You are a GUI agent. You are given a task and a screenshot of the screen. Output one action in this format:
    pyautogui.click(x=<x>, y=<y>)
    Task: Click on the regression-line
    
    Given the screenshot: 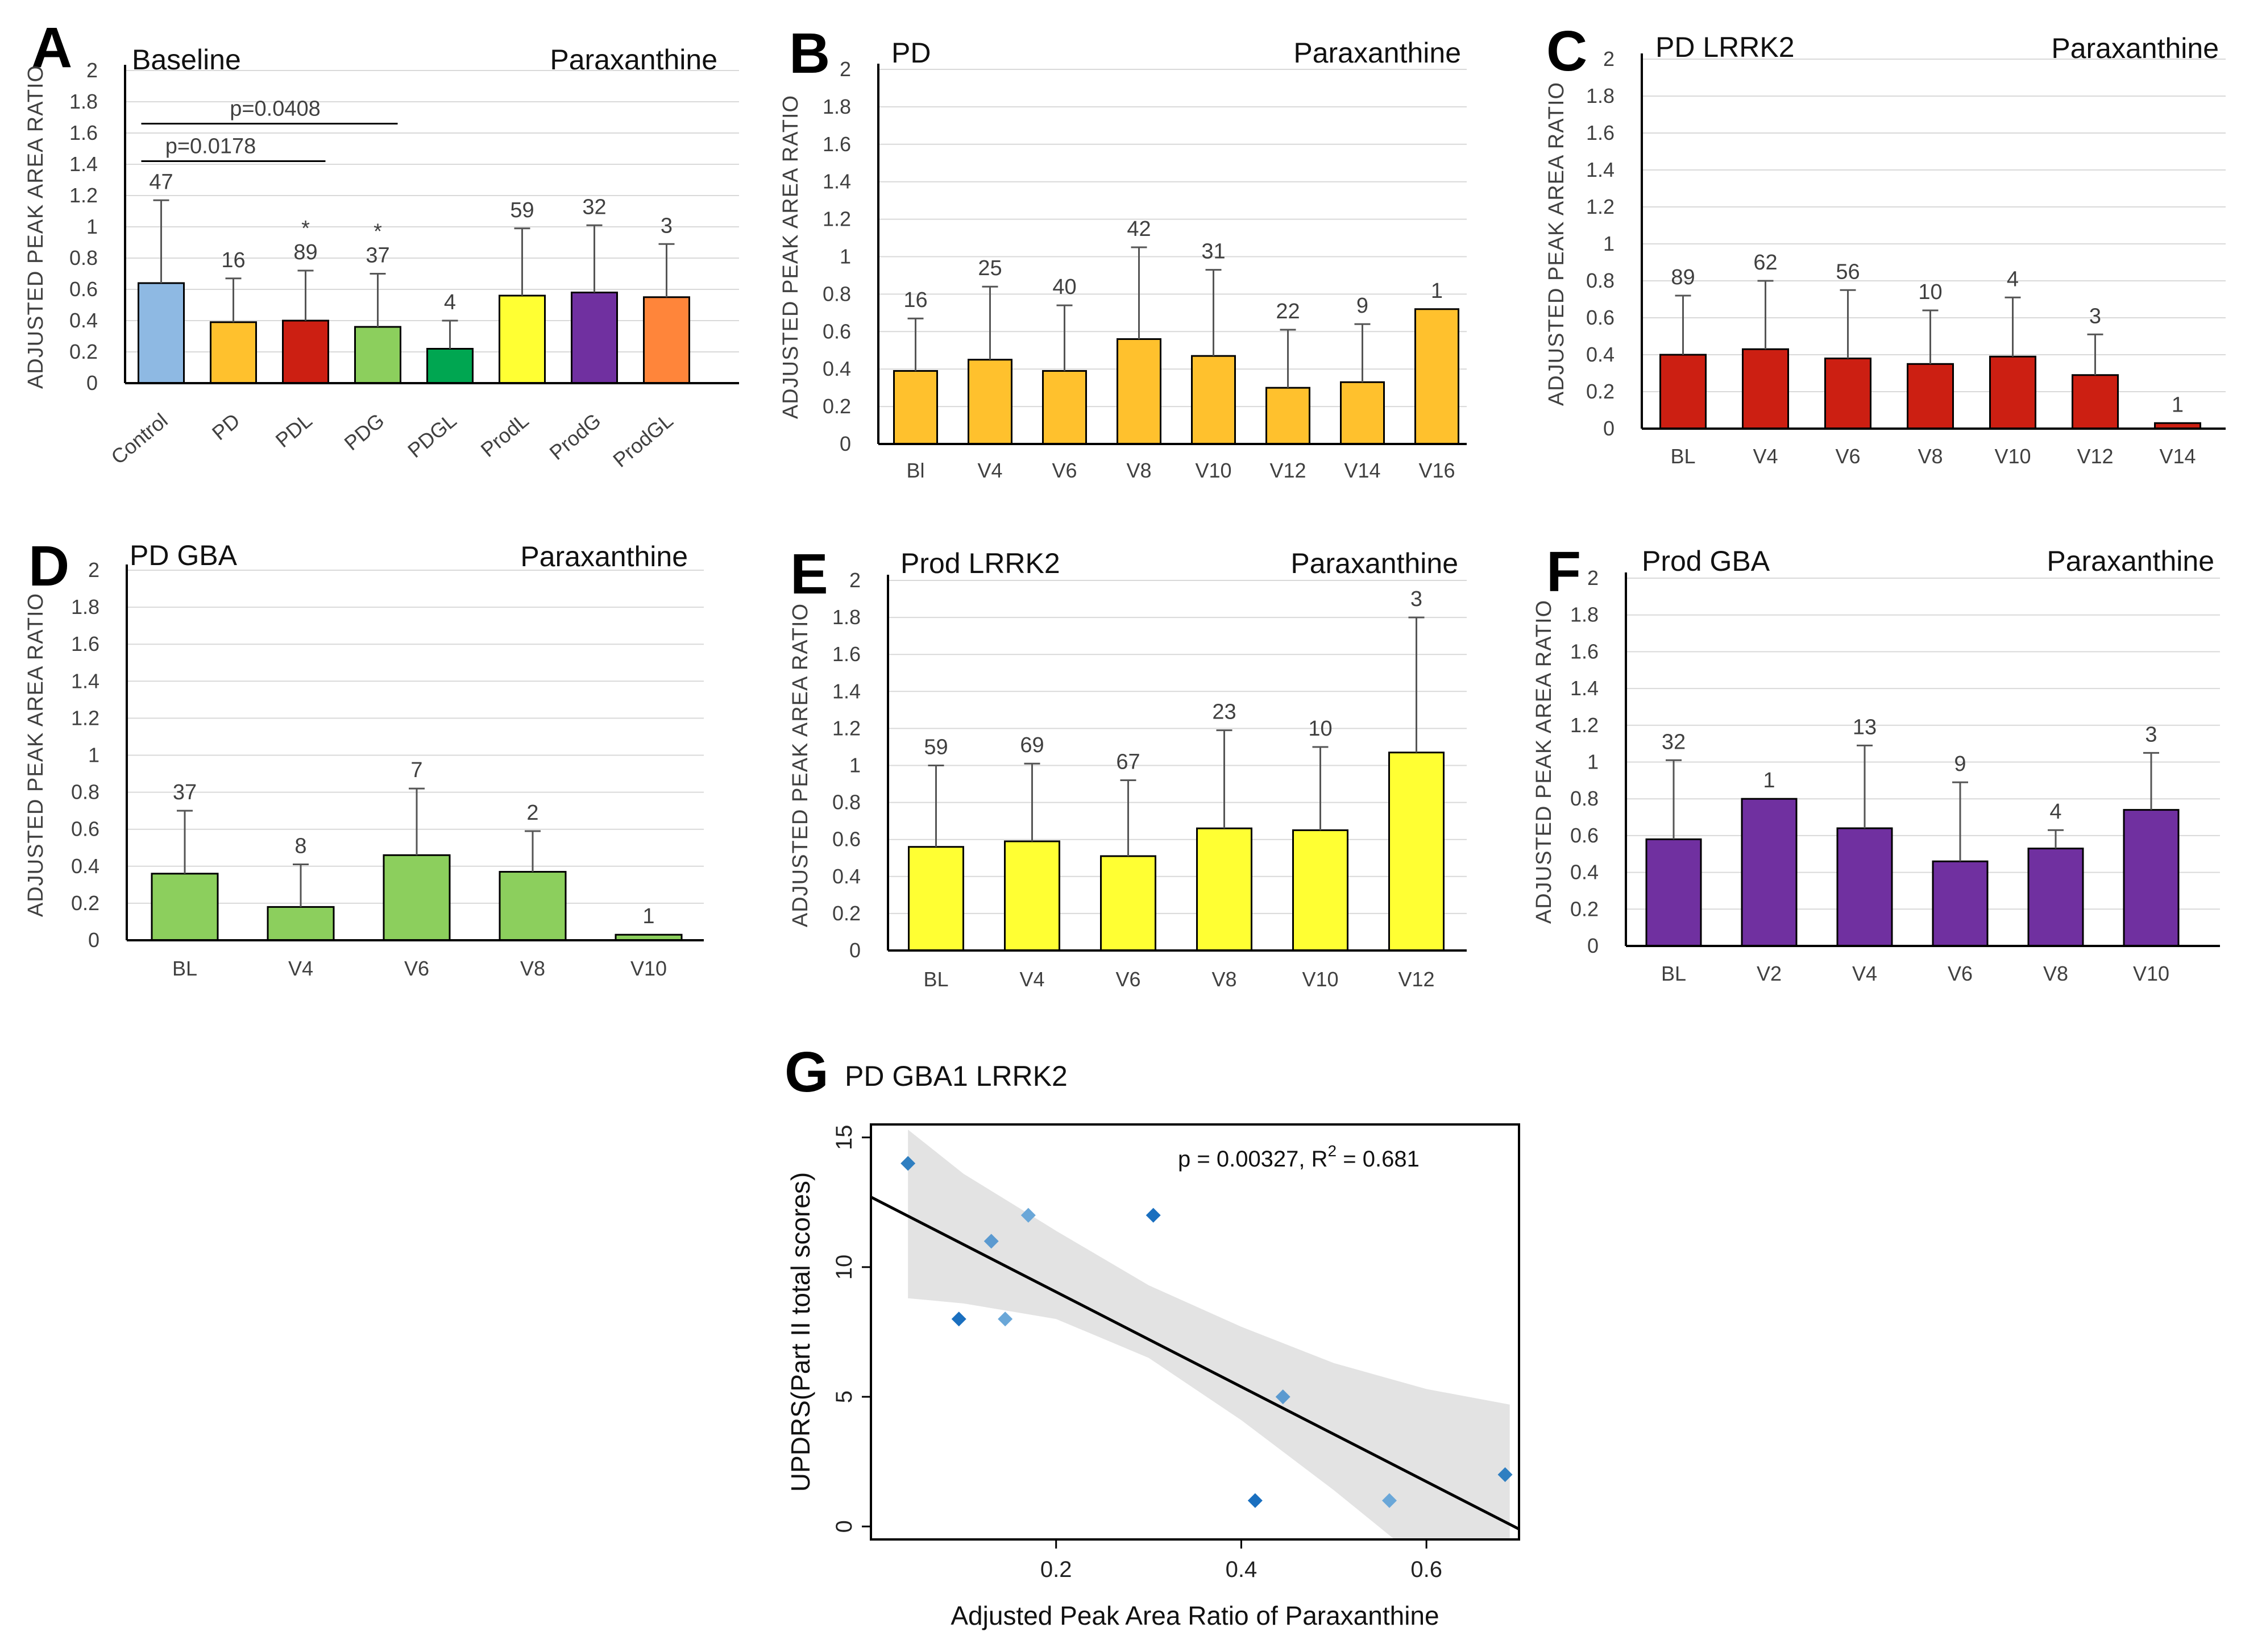 What is the action you would take?
    pyautogui.click(x=1195, y=1363)
    